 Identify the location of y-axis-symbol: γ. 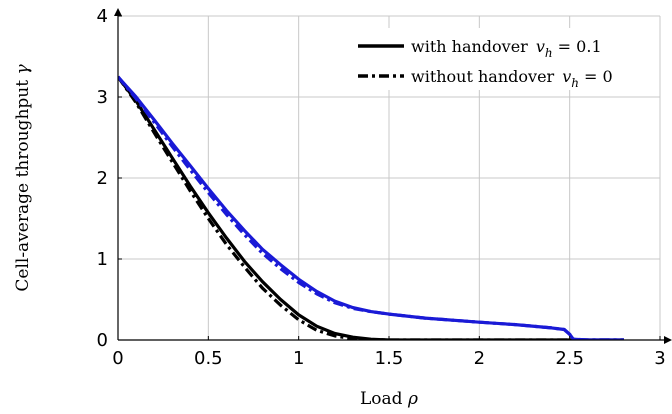
(23, 69).